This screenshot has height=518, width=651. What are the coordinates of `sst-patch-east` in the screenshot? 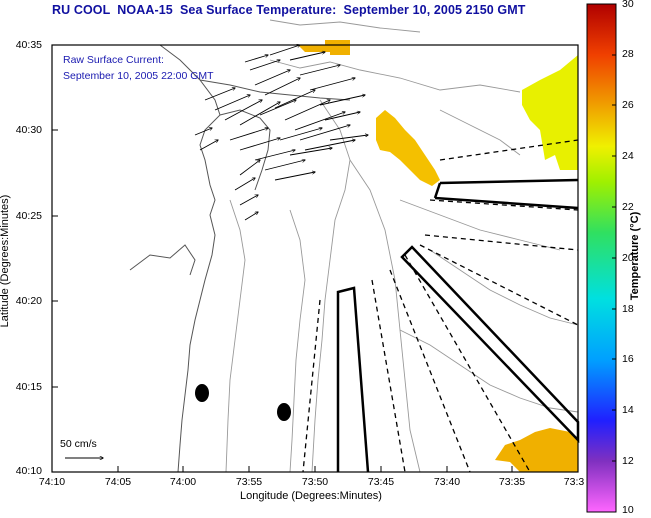 It's located at (550, 112).